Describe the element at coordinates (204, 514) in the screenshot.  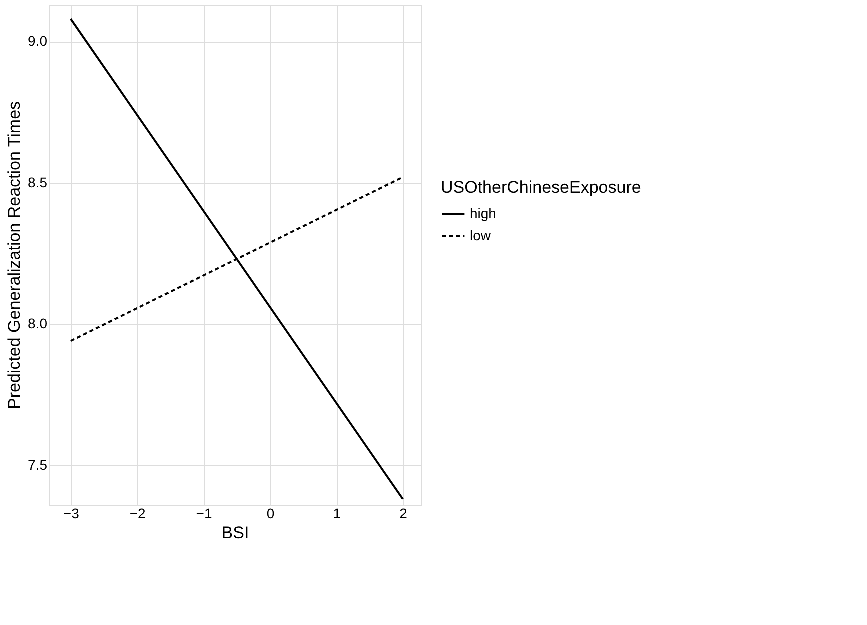
I see `x-tick-label: −1` at that location.